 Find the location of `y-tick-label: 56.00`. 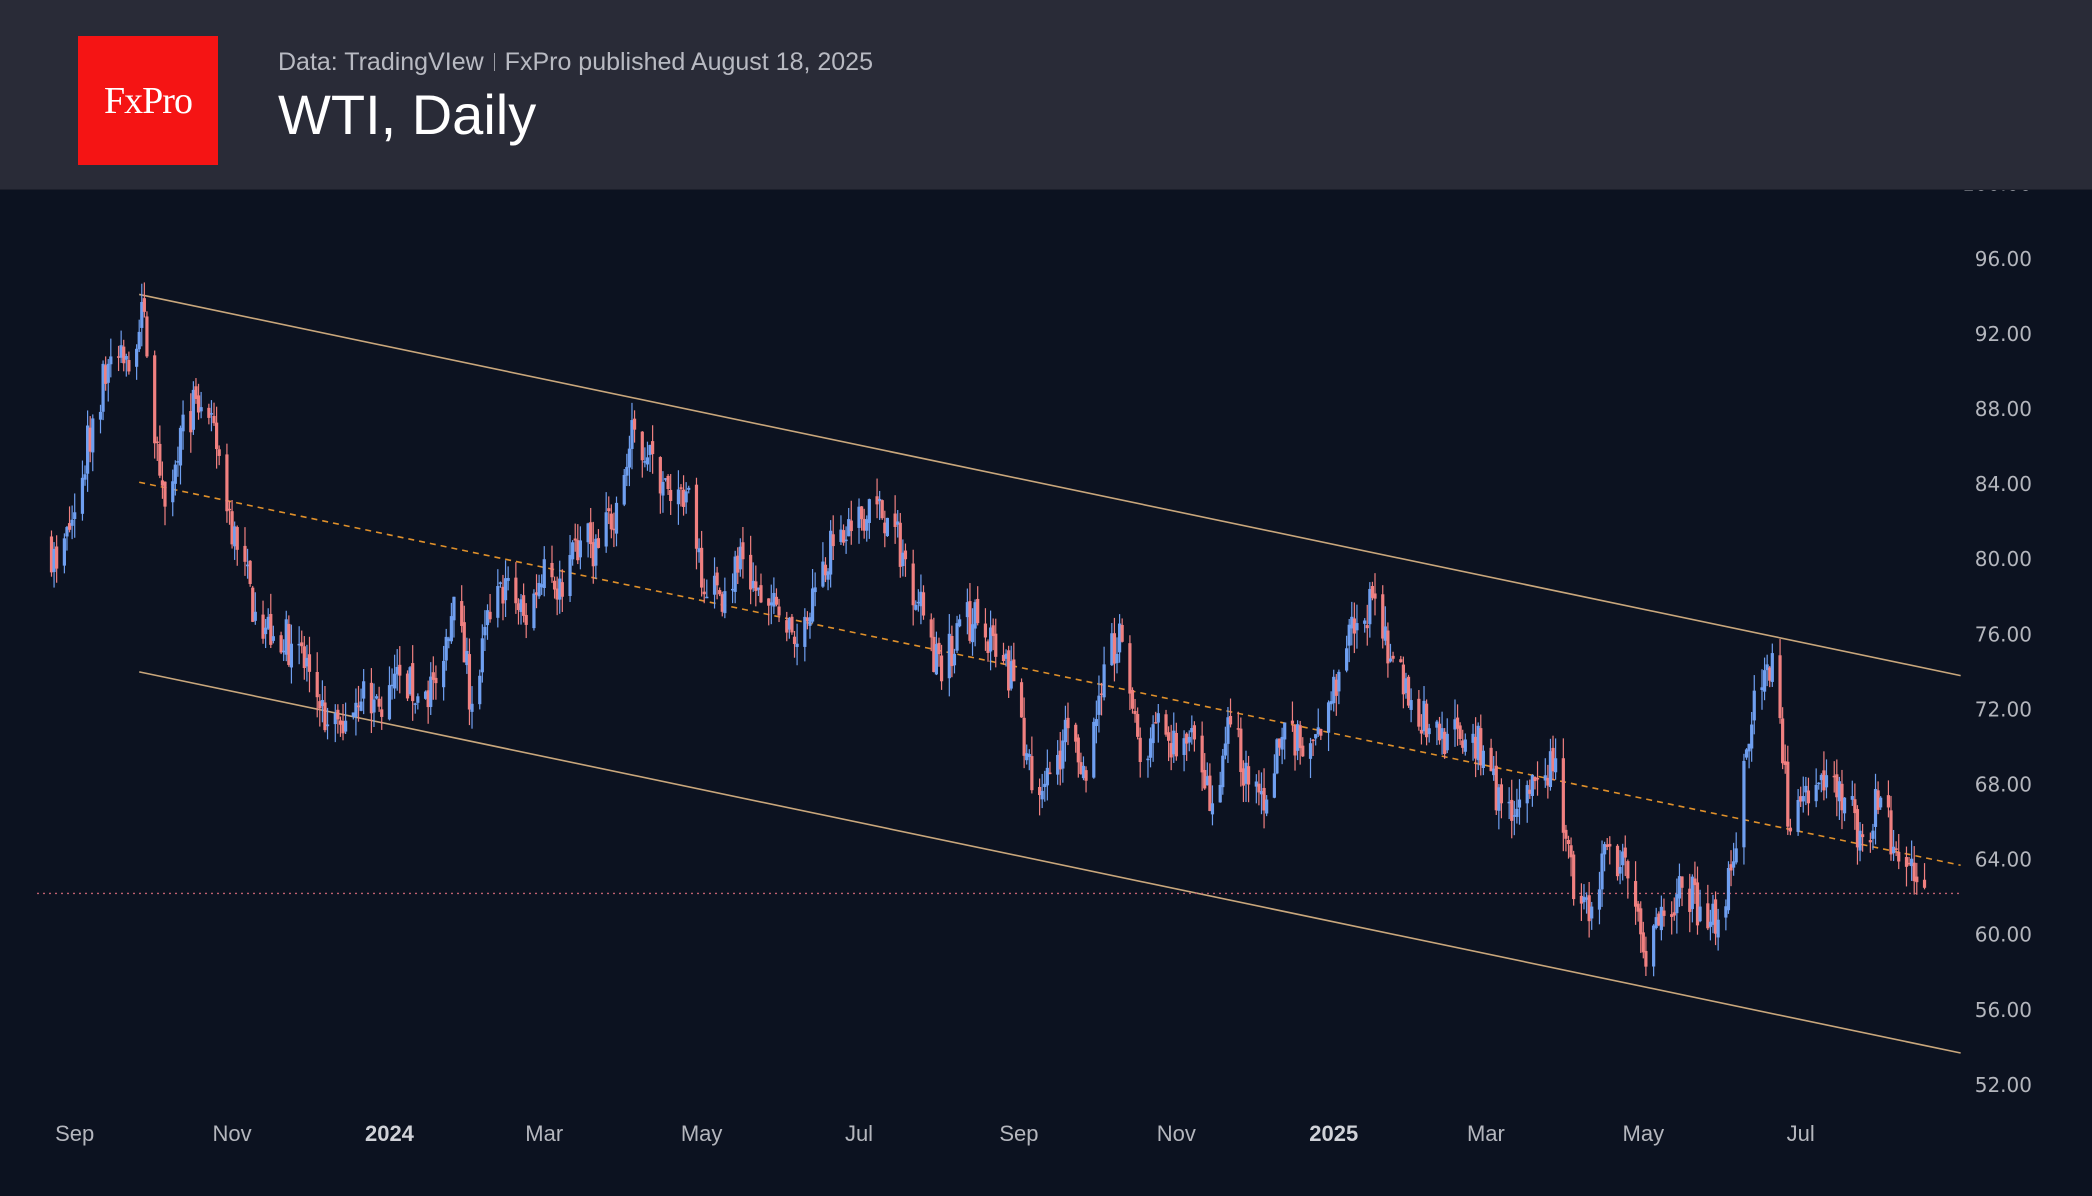

y-tick-label: 56.00 is located at coordinates (2003, 1010).